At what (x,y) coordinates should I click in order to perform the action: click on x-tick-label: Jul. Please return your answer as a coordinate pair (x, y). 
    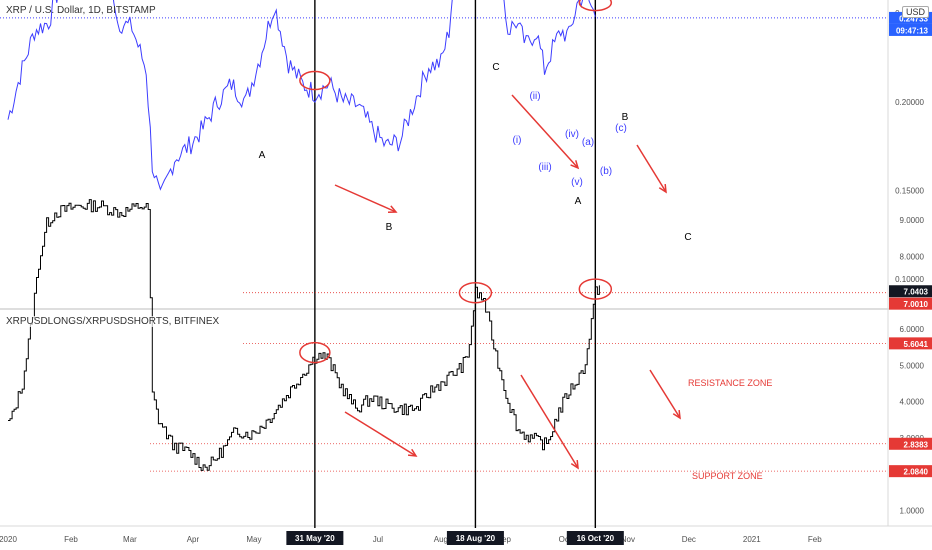
    Looking at the image, I should click on (378, 539).